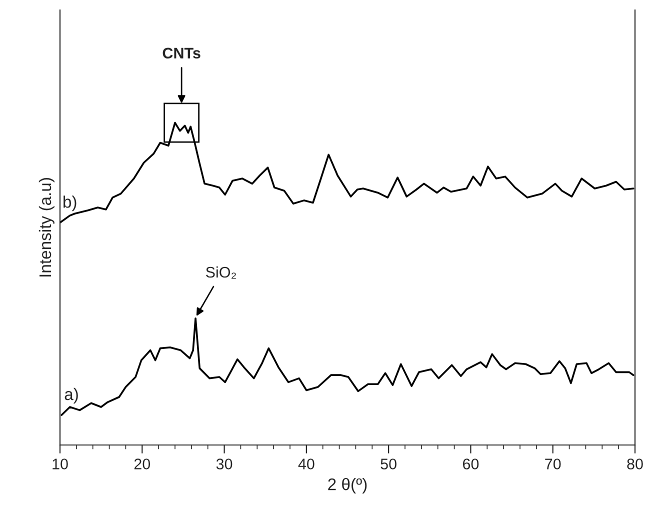 This screenshot has height=505, width=651. Describe the element at coordinates (635, 464) in the screenshot. I see `x-tick-label: 80` at that location.